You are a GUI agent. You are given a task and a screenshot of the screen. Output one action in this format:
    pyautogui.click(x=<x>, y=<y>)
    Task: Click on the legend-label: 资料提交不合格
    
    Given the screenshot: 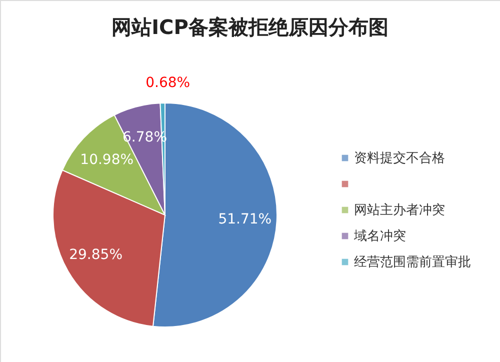 What is the action you would take?
    pyautogui.click(x=399, y=158)
    